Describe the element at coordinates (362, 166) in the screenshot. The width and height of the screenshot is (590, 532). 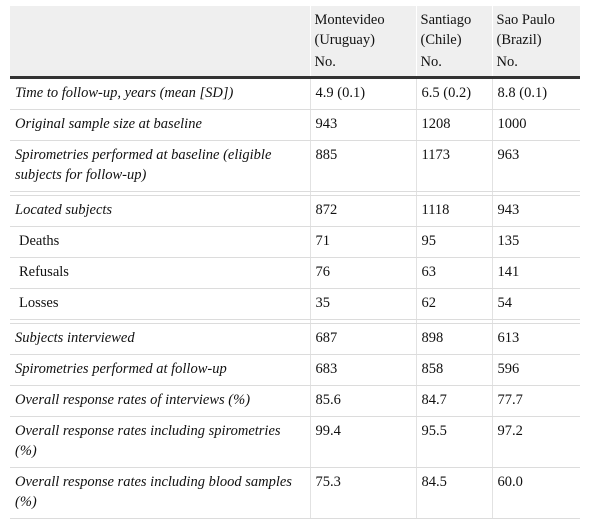
I see `cell-value: 885` at that location.